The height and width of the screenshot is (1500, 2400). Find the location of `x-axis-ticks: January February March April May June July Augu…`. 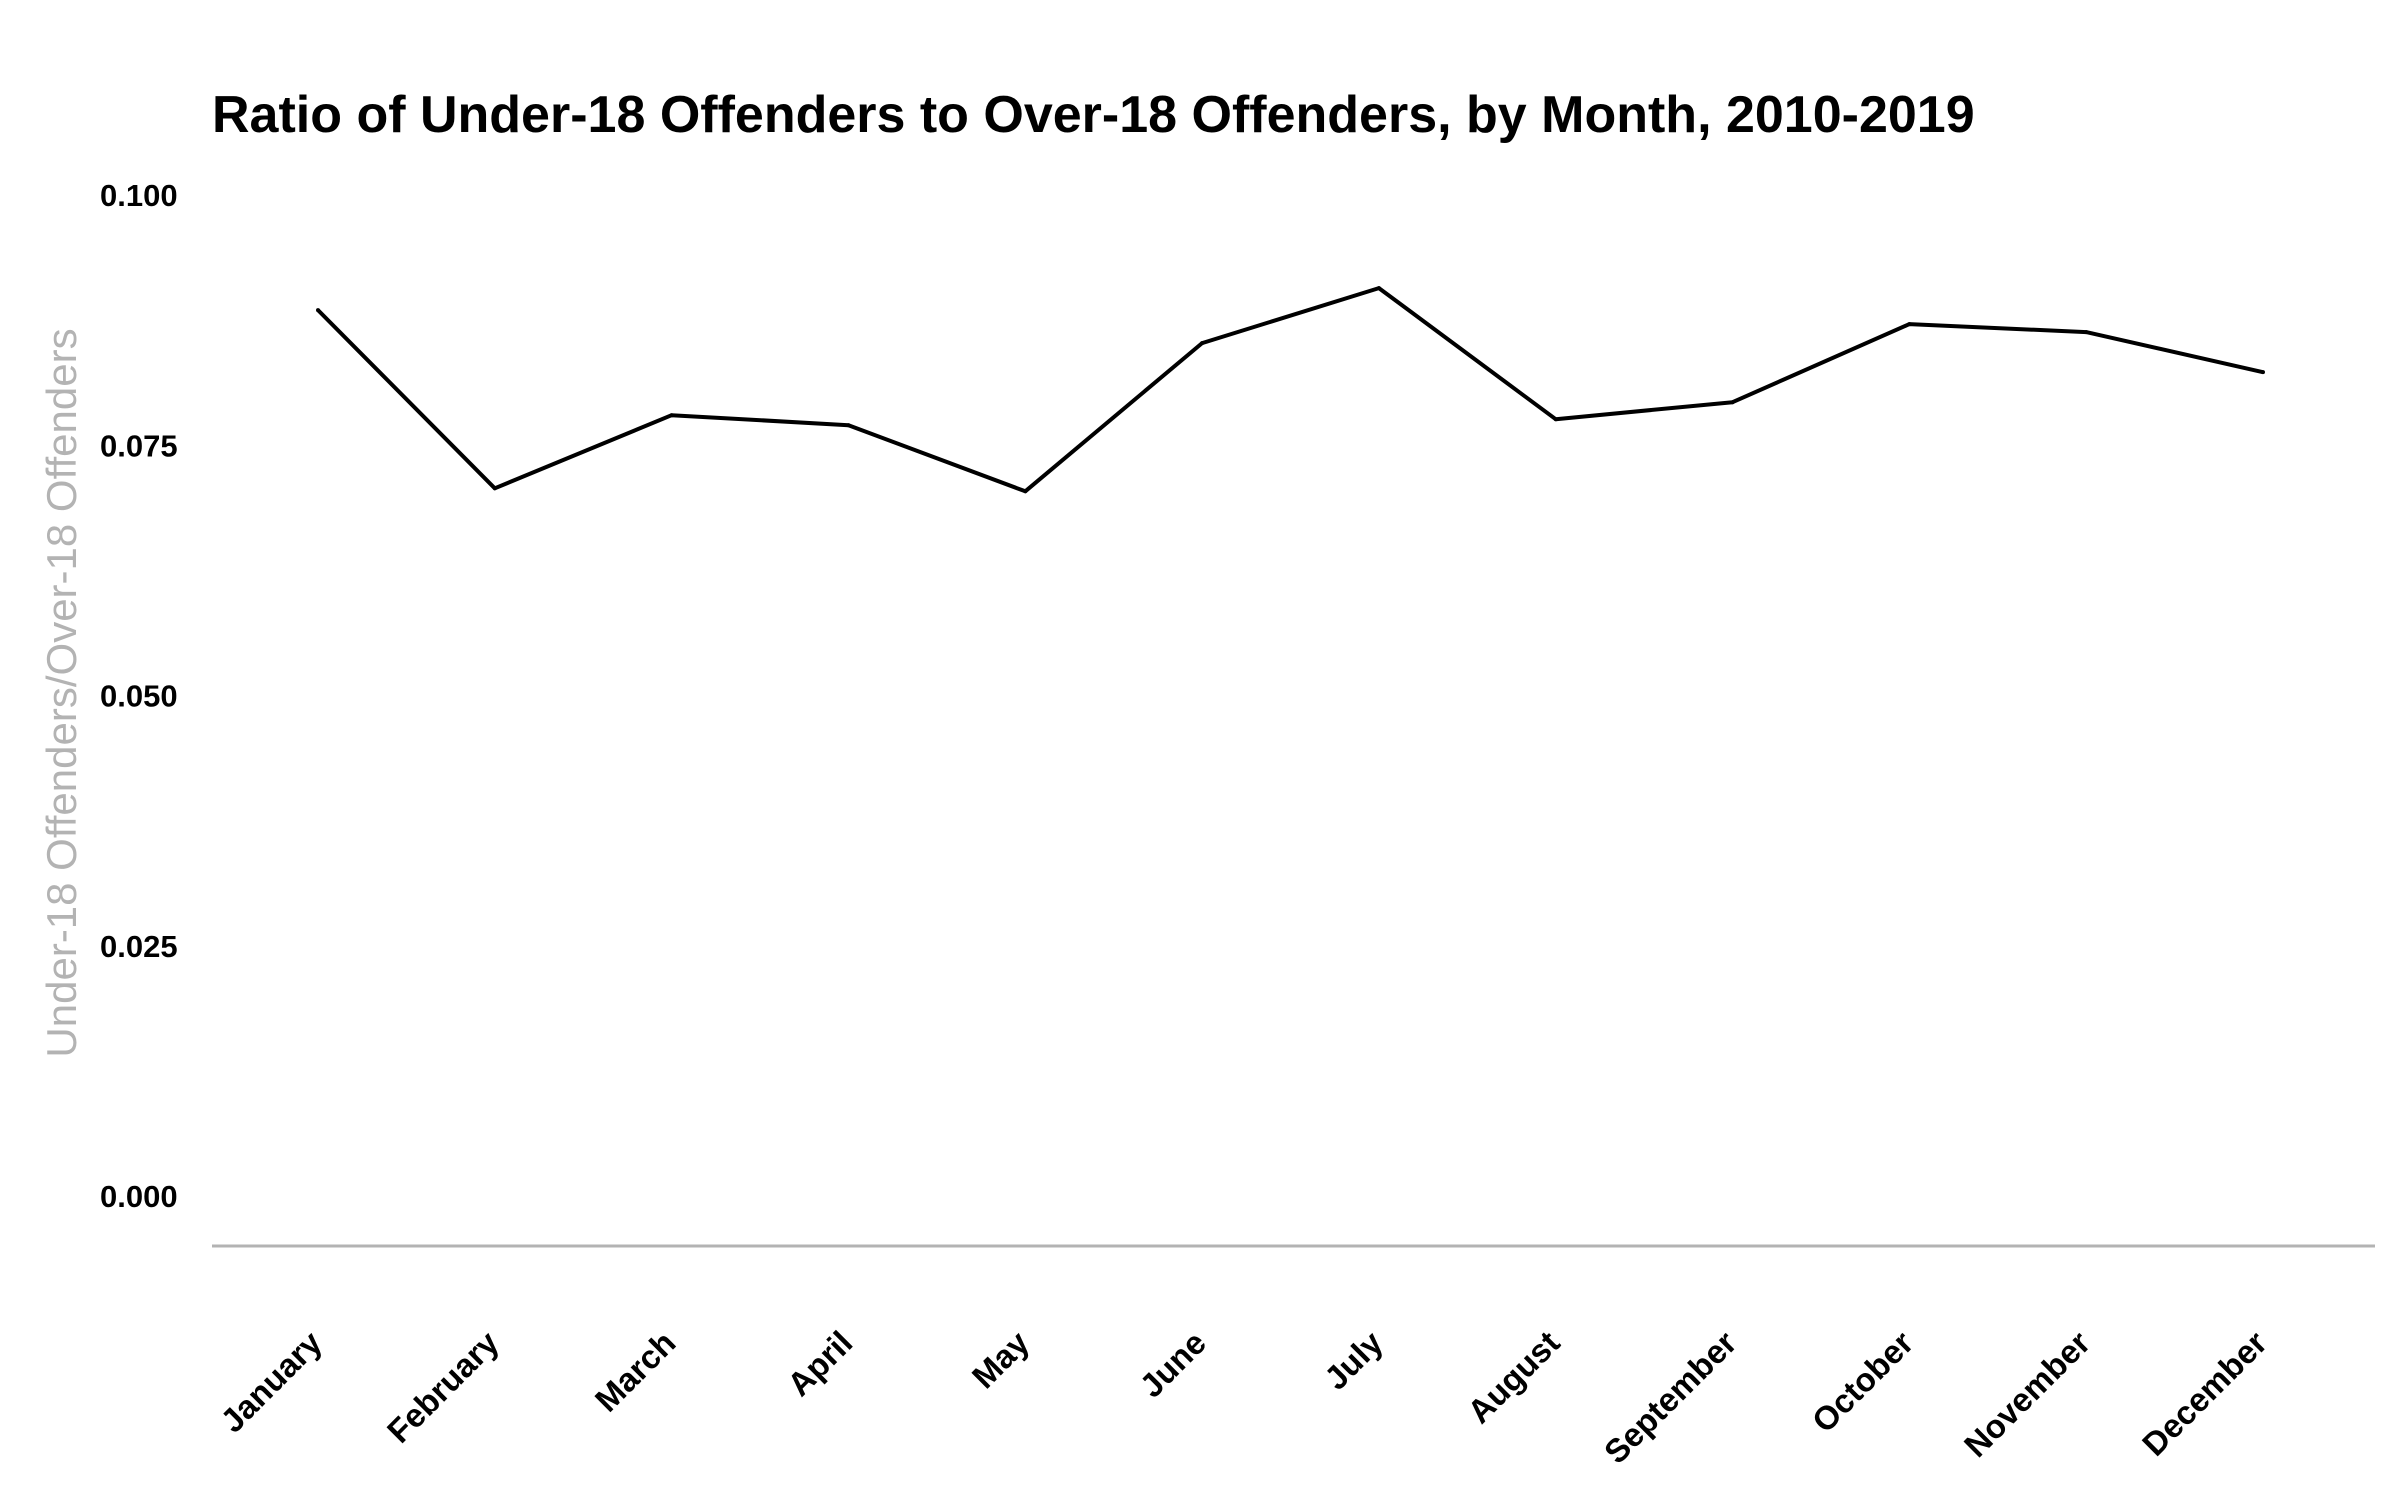

x-axis-ticks: January February March April May June July Augu… is located at coordinates (1243, 1396).